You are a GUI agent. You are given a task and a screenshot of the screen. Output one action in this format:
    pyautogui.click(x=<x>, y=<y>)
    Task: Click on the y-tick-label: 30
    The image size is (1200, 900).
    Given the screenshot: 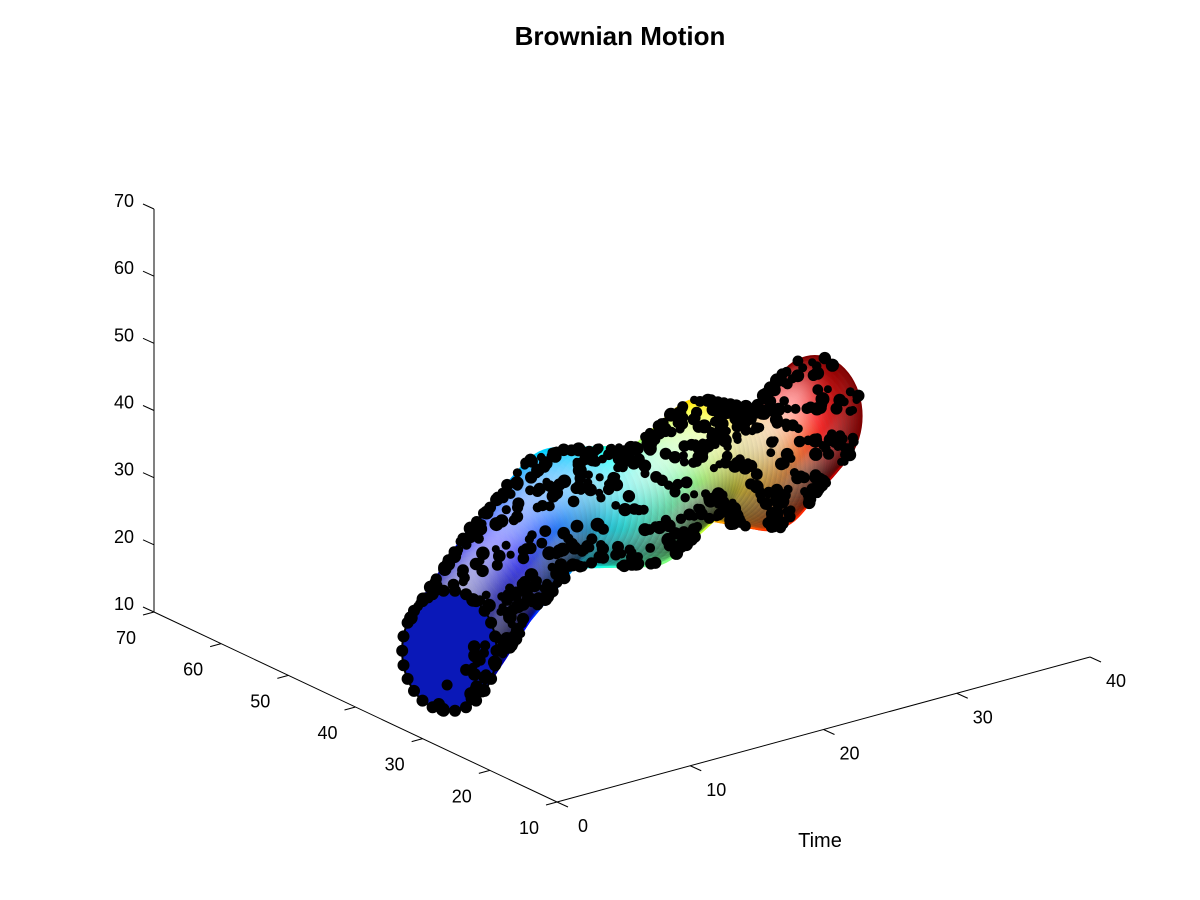 What is the action you would take?
    pyautogui.click(x=395, y=765)
    